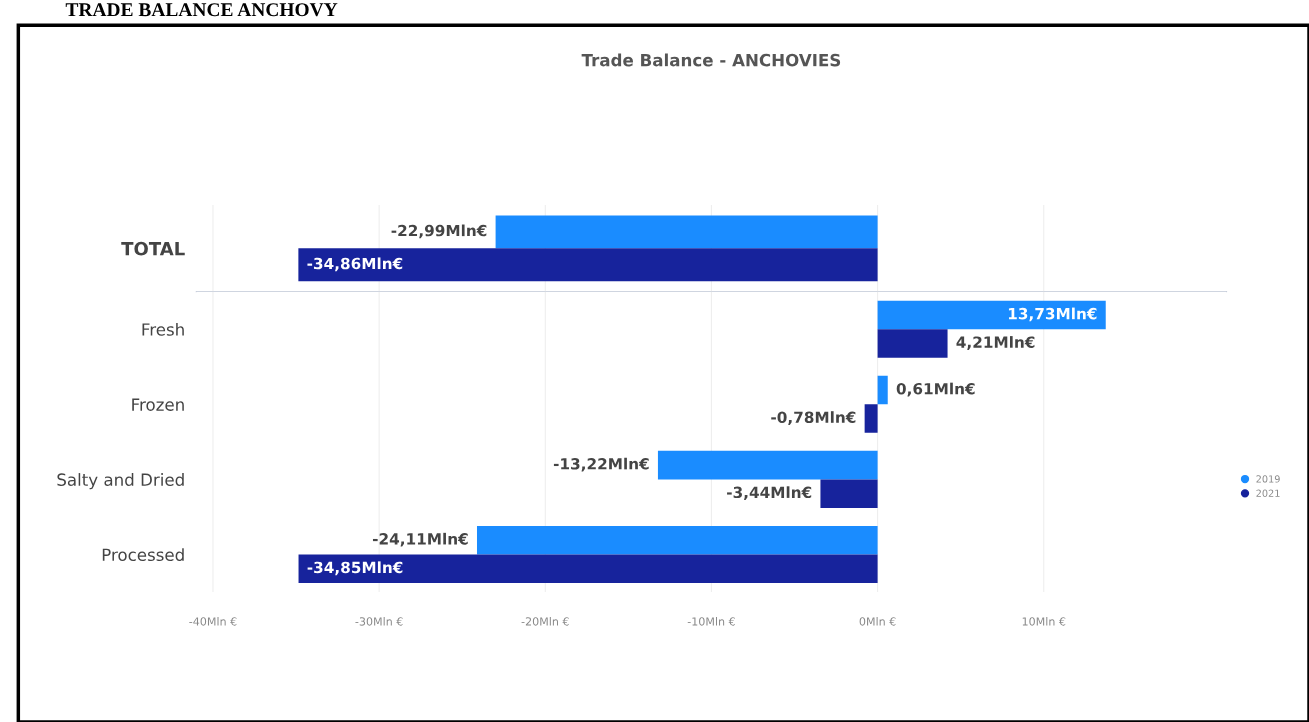 Image resolution: width=1309 pixels, height=722 pixels. I want to click on chart-title: Trade Balance - ANCHOVIES, so click(711, 60).